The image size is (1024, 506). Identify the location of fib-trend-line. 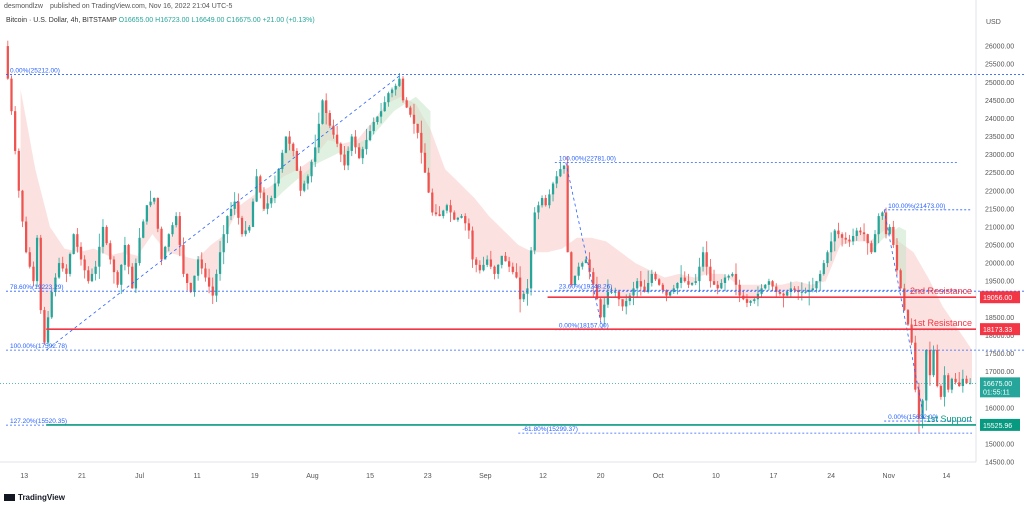
(584, 246).